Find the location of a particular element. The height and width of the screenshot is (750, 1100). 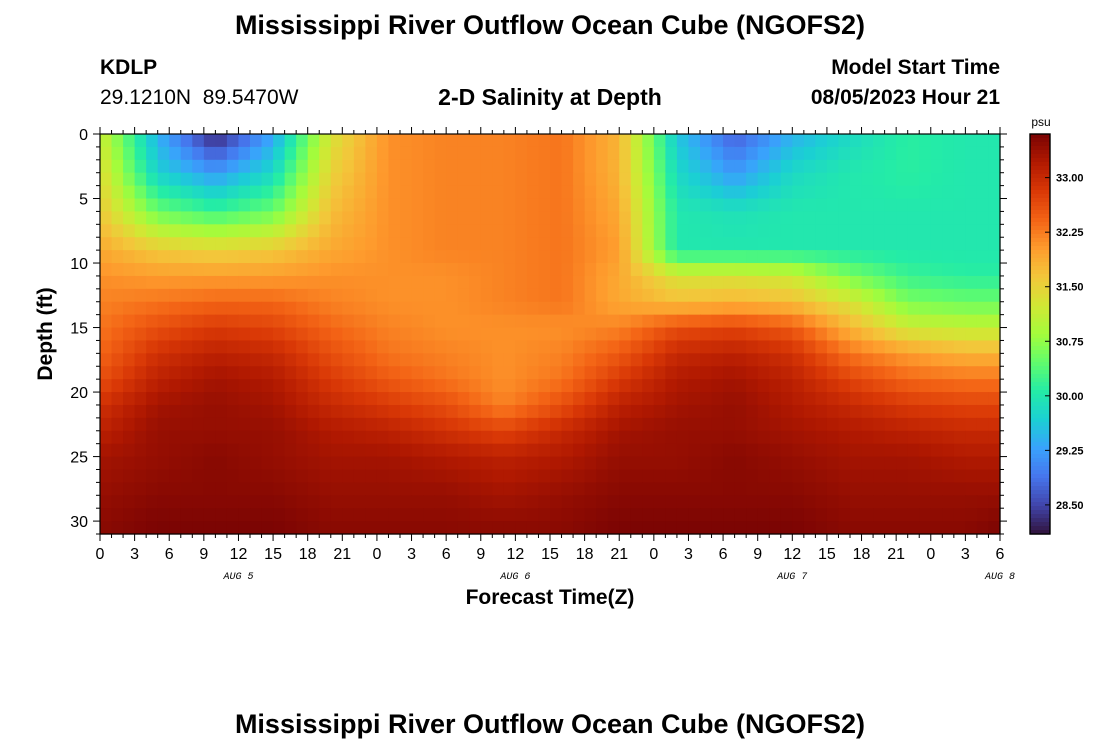

chart-subtitle: 2-D Salinity at Depth is located at coordinates (550, 97).